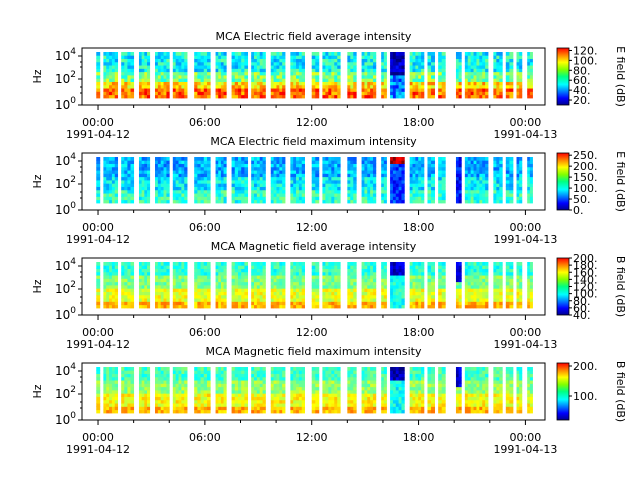 This screenshot has width=640, height=480. Describe the element at coordinates (585, 265) in the screenshot. I see `colorbar-tick-label: 180.` at that location.